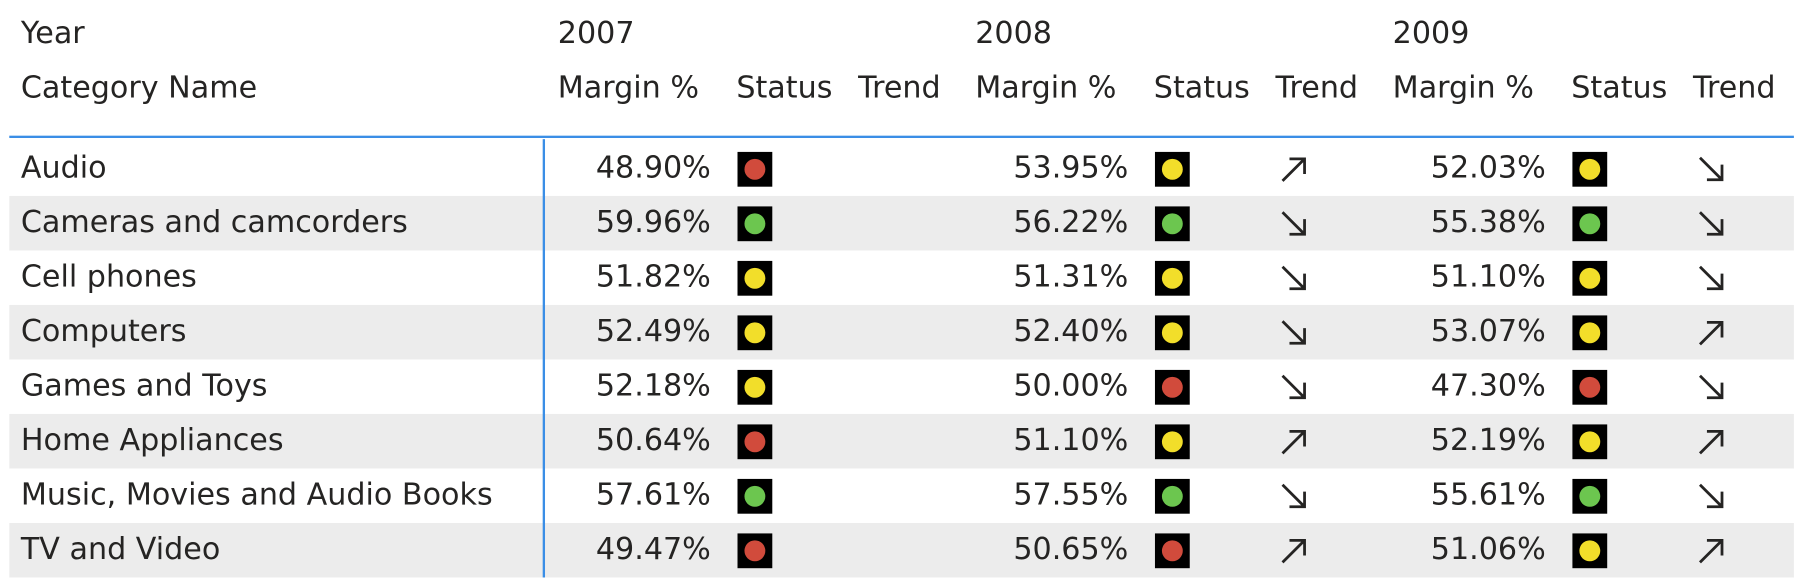 The height and width of the screenshot is (584, 1809). What do you see at coordinates (1071, 495) in the screenshot?
I see `margin: 57.55%` at bounding box center [1071, 495].